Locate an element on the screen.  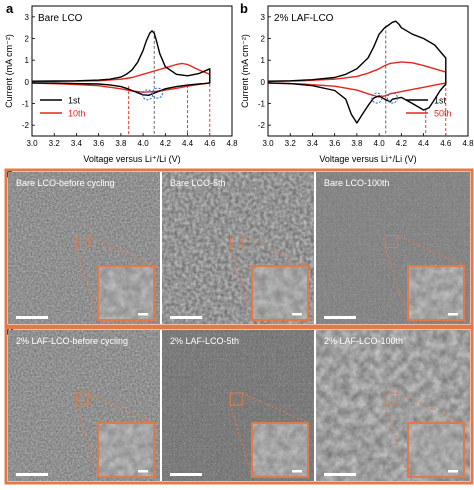
sem-image-label: 2% LAF-LCO-5th is located at coordinates (204, 341).